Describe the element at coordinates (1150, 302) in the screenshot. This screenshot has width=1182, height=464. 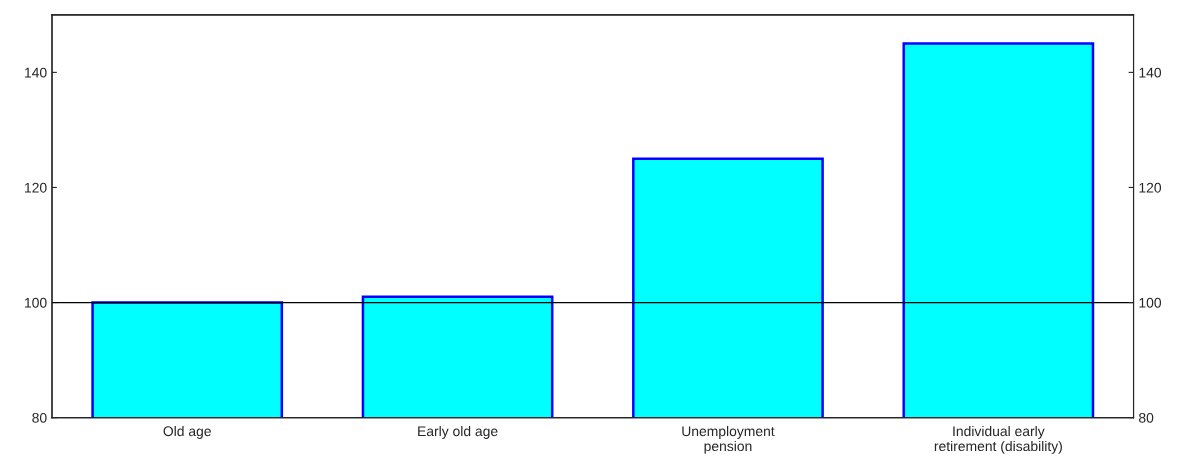
I see `y2-tick-label: 100` at that location.